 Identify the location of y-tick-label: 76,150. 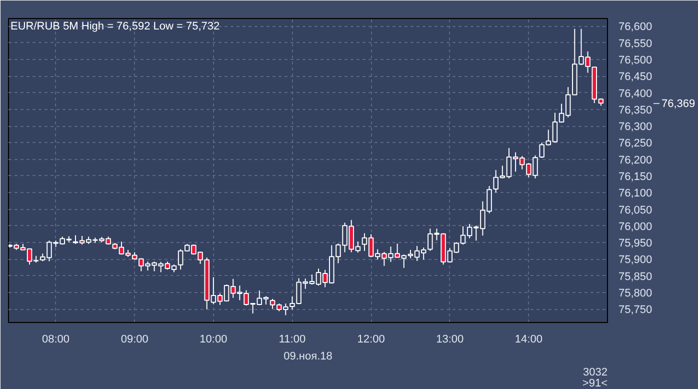
(635, 176).